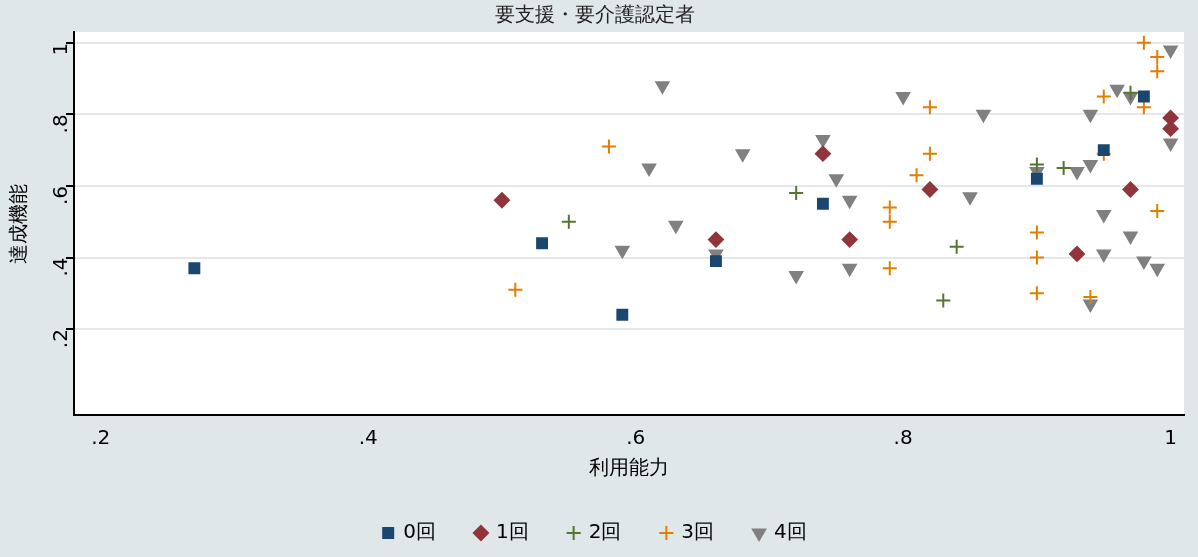 This screenshot has height=557, width=1198. Describe the element at coordinates (636, 437) in the screenshot. I see `x-tick-label: .6` at that location.